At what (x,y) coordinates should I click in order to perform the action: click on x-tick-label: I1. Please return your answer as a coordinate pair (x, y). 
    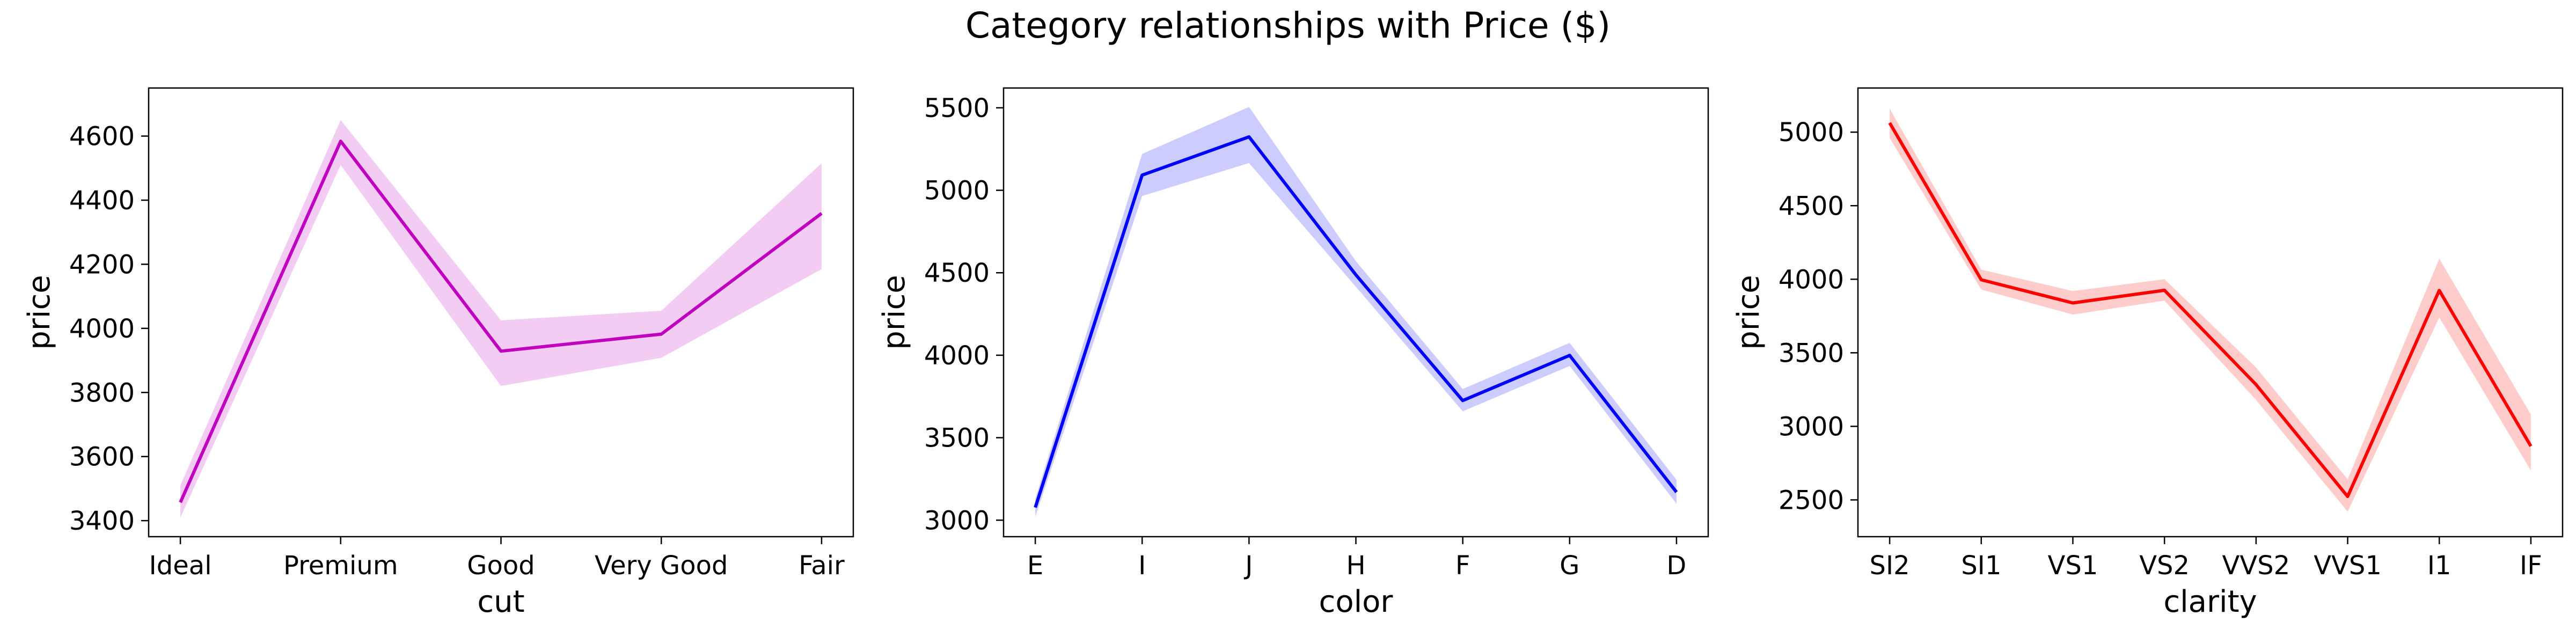
    Looking at the image, I should click on (2439, 566).